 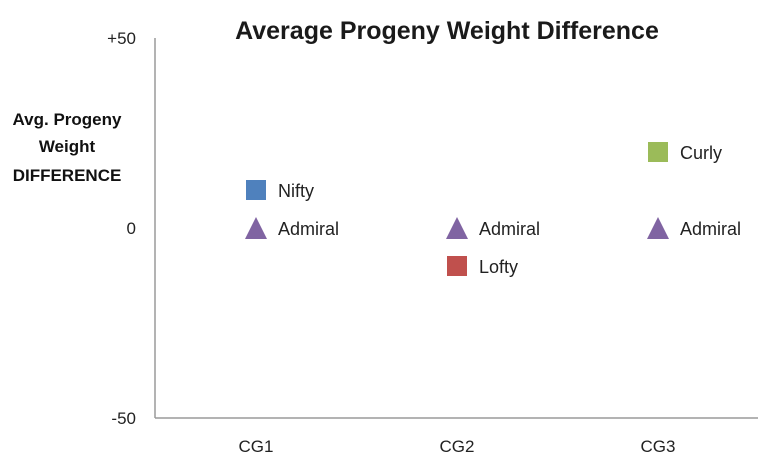 What do you see at coordinates (498, 267) in the screenshot?
I see `data-point-label: Lofty` at bounding box center [498, 267].